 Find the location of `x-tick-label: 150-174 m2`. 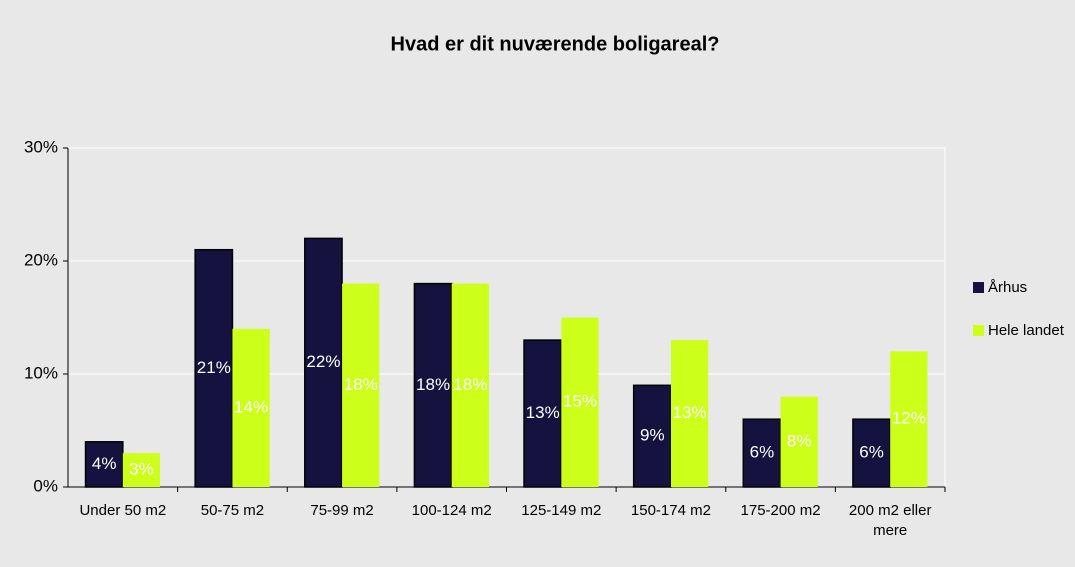

x-tick-label: 150-174 m2 is located at coordinates (670, 510).